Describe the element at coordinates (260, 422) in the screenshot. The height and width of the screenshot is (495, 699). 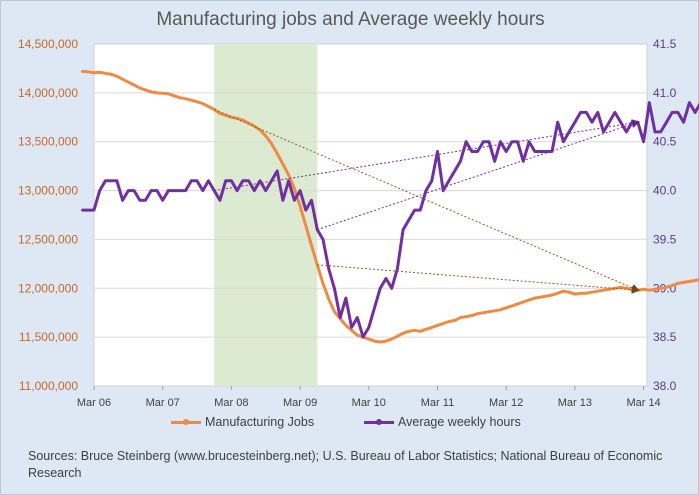
I see `legend-label-manufacturing-jobs: Manufacturing Jobs` at that location.